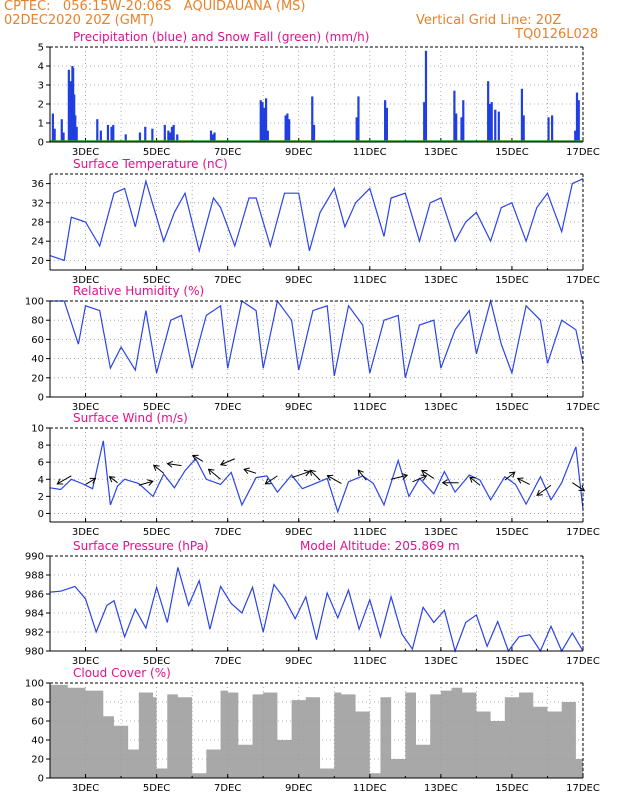  I want to click on y-tick-label: 6, so click(41, 463).